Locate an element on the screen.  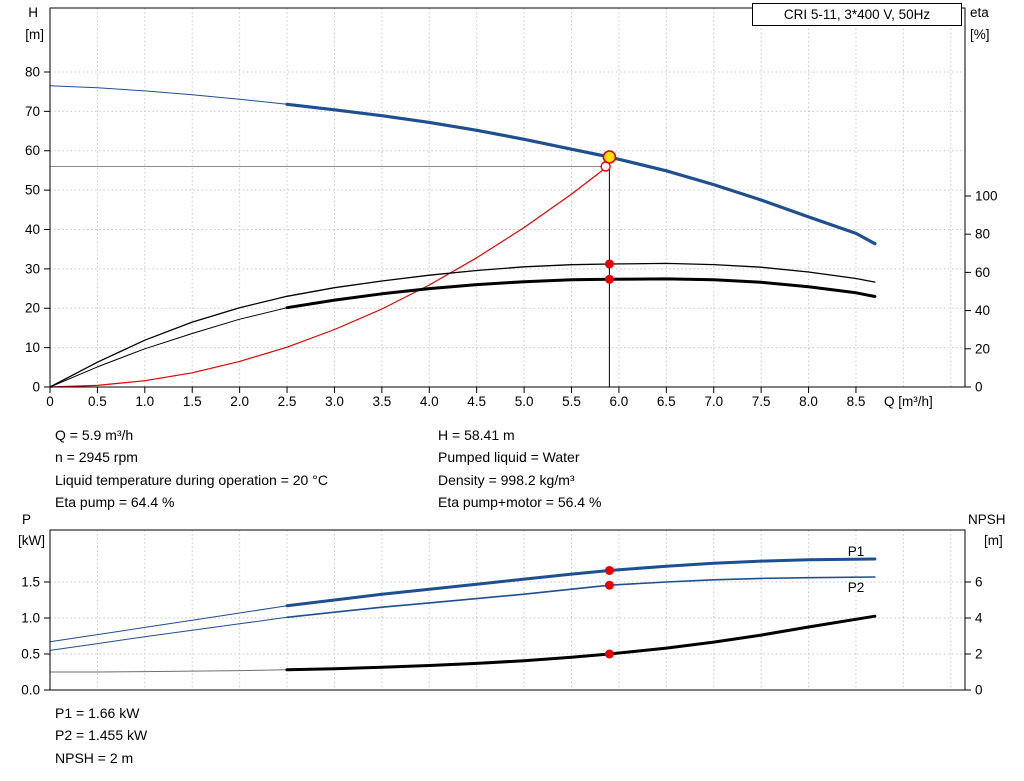
H-tick-label: 50 is located at coordinates (32, 190).